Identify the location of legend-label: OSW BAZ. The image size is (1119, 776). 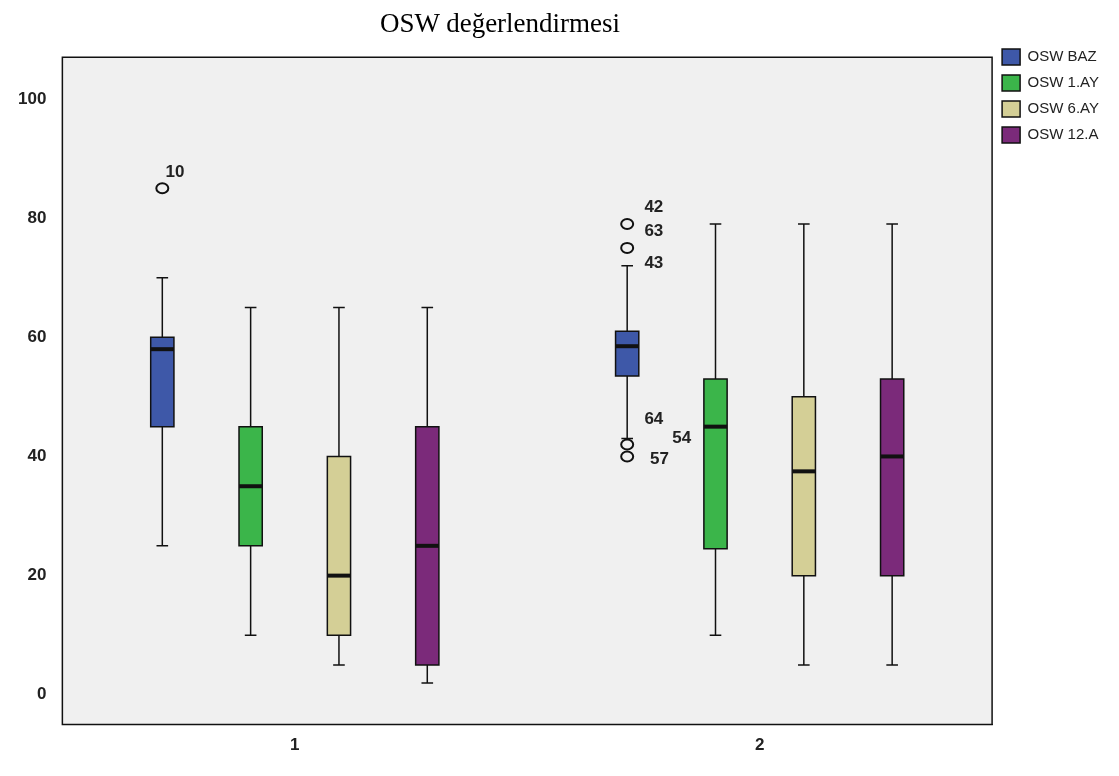
(1062, 56).